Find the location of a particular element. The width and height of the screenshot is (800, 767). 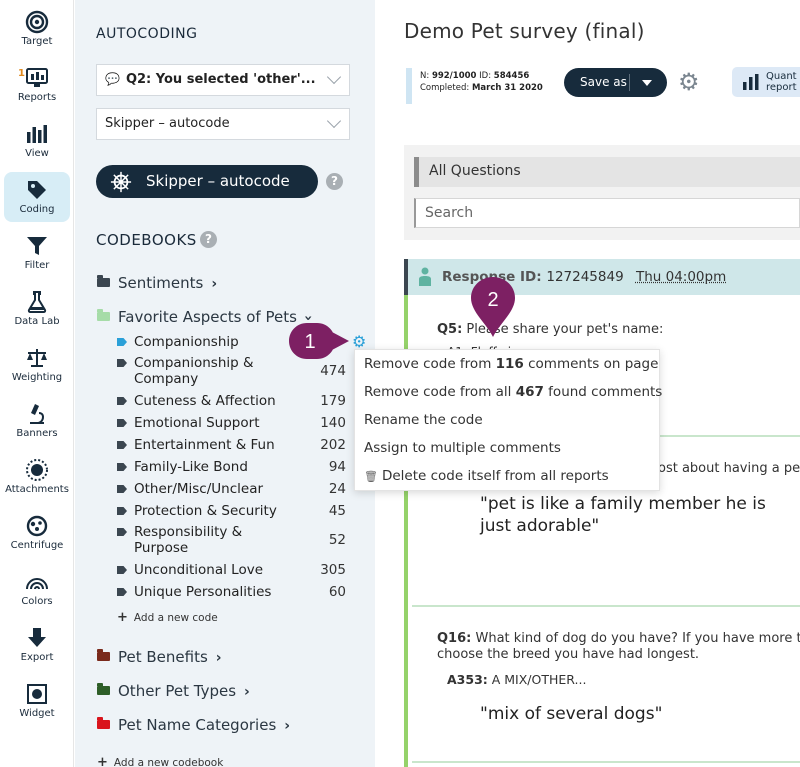

folder-icon is located at coordinates (103, 723).